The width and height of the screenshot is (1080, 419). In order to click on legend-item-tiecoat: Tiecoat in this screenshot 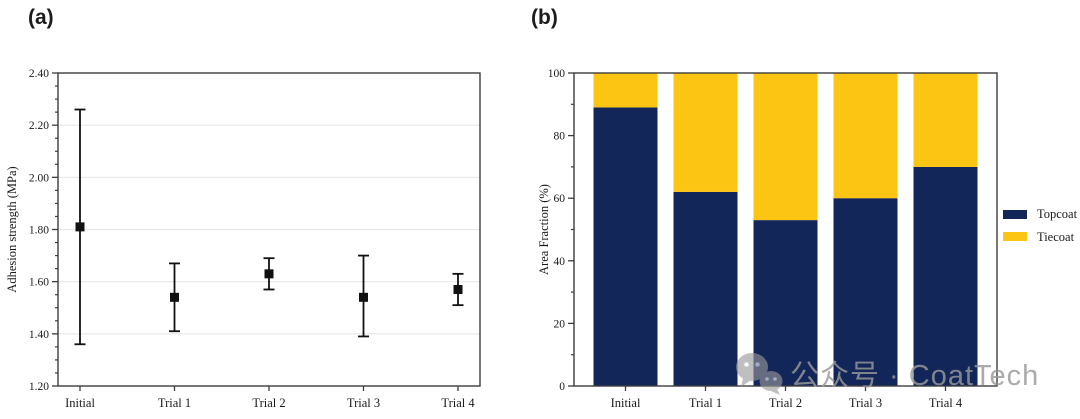, I will do `click(1040, 236)`.